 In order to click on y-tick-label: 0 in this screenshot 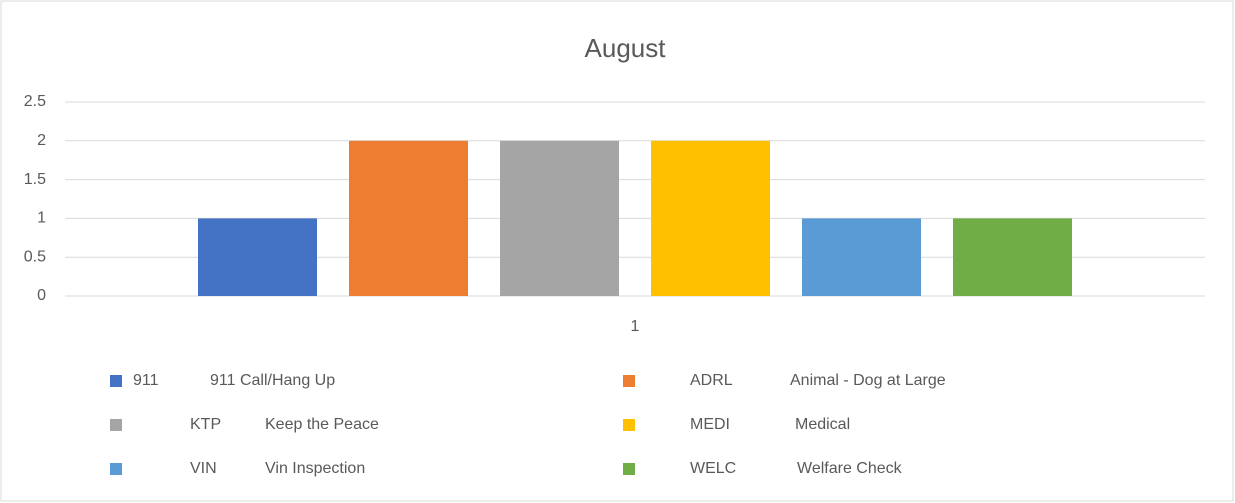, I will do `click(41, 295)`.